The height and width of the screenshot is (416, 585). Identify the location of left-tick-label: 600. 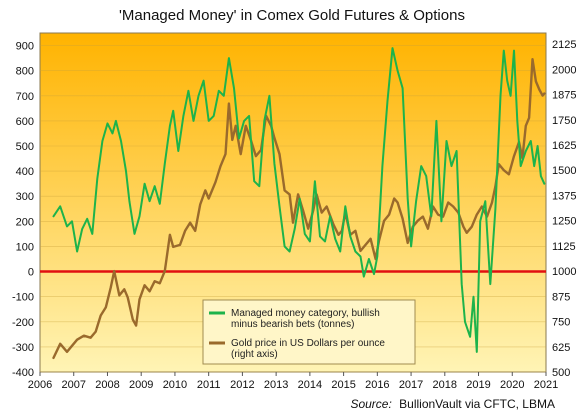
(25, 122).